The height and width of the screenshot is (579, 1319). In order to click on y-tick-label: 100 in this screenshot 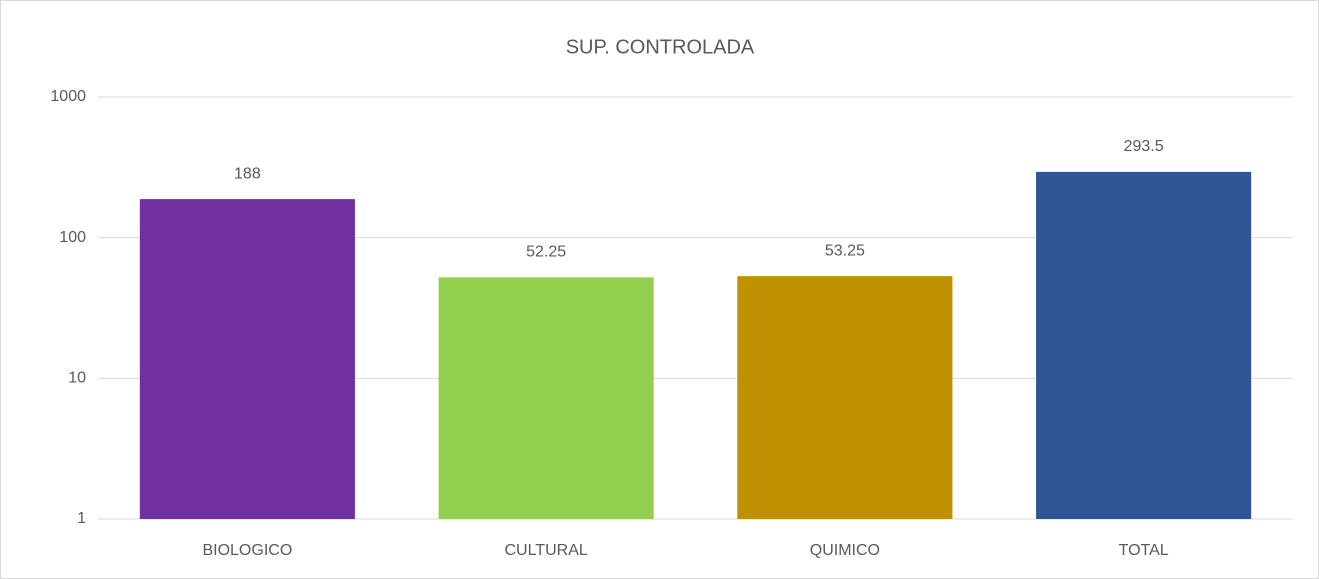, I will do `click(72, 237)`.